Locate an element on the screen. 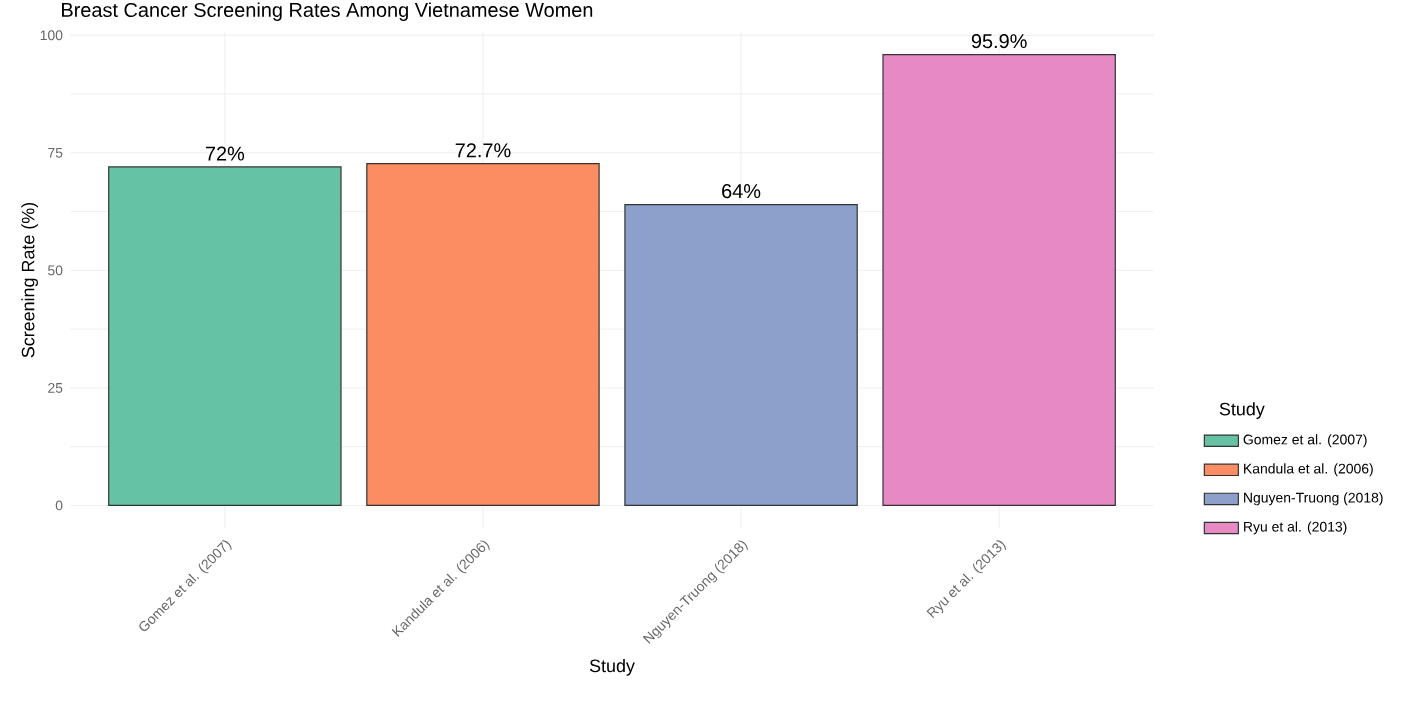 Image resolution: width=1404 pixels, height=708 pixels. x-axis-title: Study is located at coordinates (612, 667).